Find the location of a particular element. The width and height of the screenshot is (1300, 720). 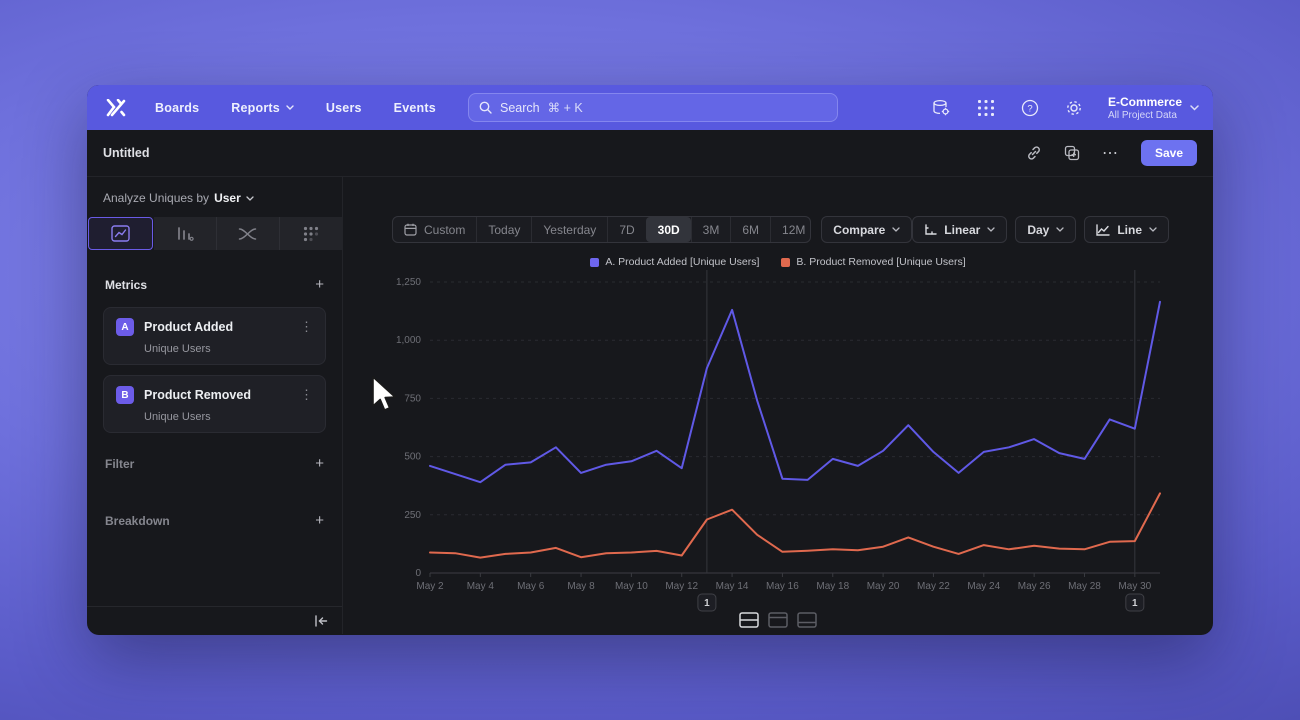

range-12m: 12M is located at coordinates (790, 229).